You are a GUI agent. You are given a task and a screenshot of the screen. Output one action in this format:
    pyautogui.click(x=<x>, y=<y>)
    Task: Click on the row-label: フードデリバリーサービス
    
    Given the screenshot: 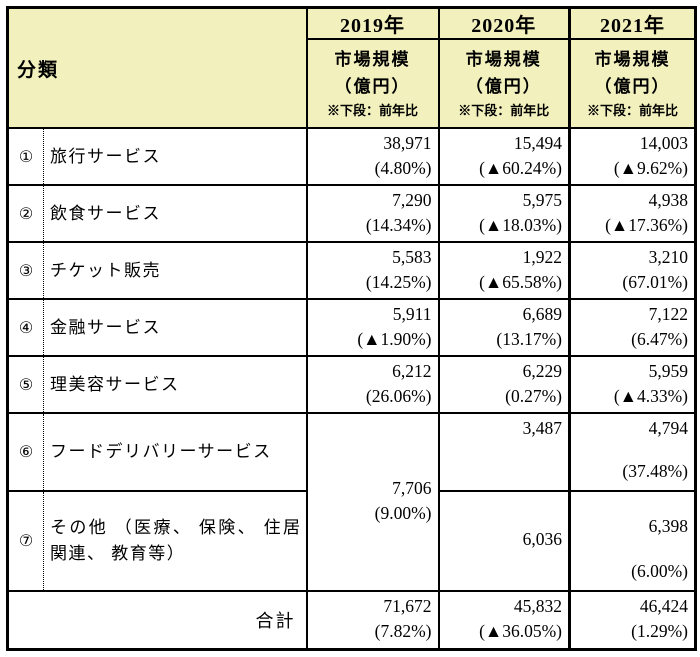 What is the action you would take?
    pyautogui.click(x=175, y=452)
    